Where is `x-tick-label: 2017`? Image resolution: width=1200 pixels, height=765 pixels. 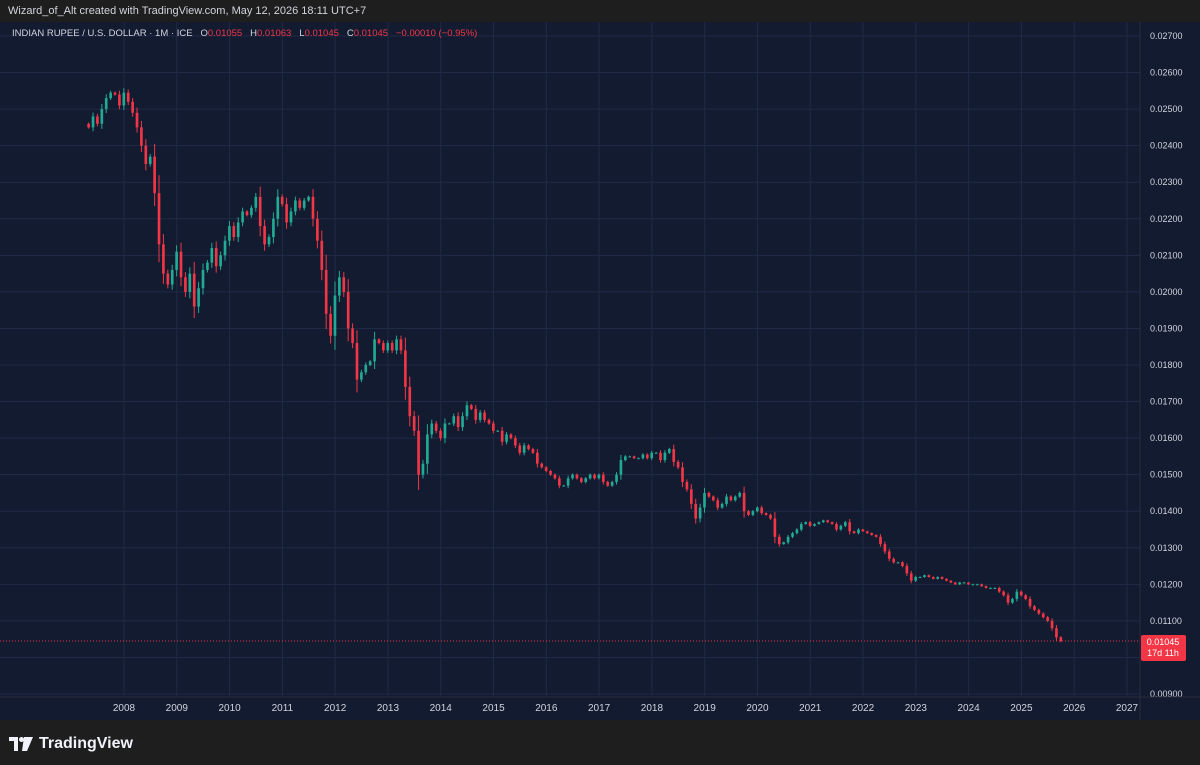 x-tick-label: 2017 is located at coordinates (599, 708).